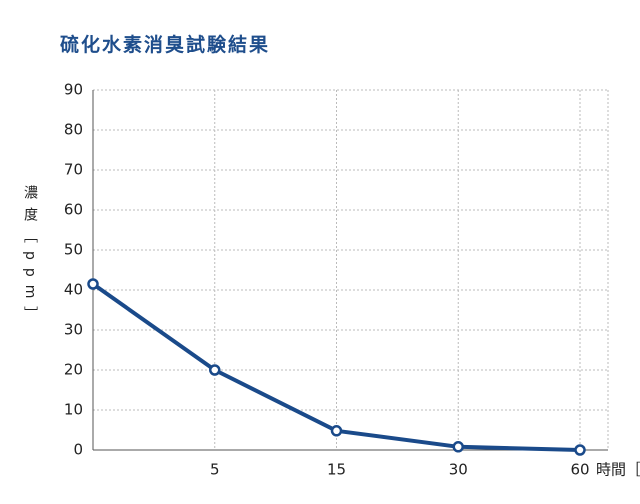  What do you see at coordinates (73, 170) in the screenshot?
I see `y-tick-label: 70` at bounding box center [73, 170].